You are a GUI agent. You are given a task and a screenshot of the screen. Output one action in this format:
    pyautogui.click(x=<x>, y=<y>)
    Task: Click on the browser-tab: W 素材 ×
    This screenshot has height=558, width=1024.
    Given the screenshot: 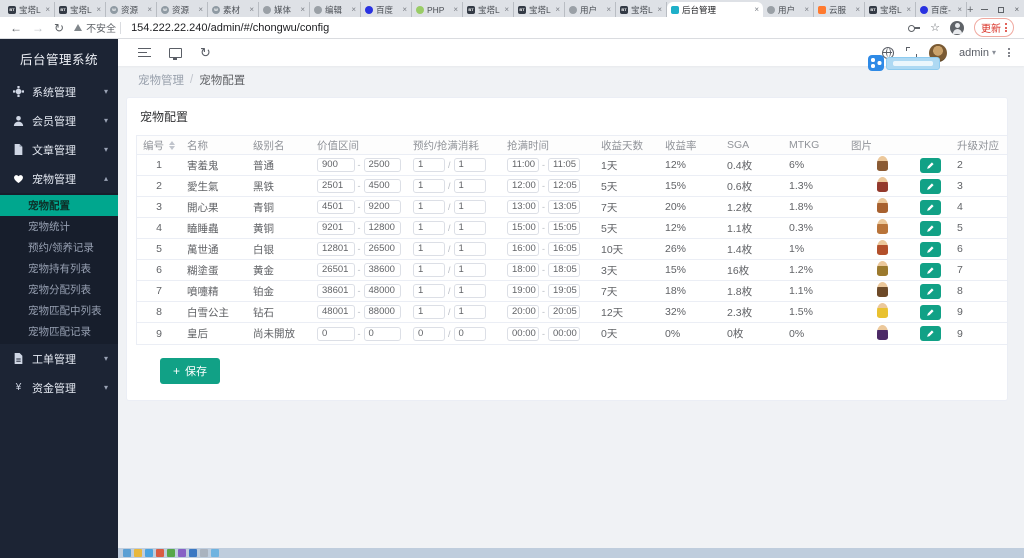 What is the action you would take?
    pyautogui.click(x=233, y=9)
    